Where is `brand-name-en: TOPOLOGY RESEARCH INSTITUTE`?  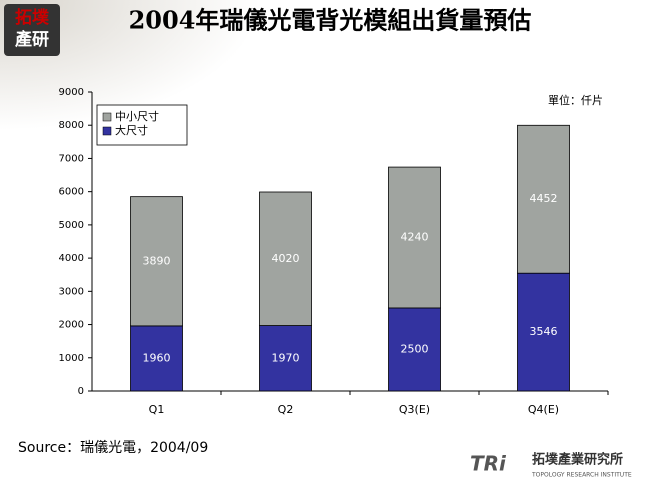
brand-name-en: TOPOLOGY RESEARCH INSTITUTE is located at coordinates (581, 475).